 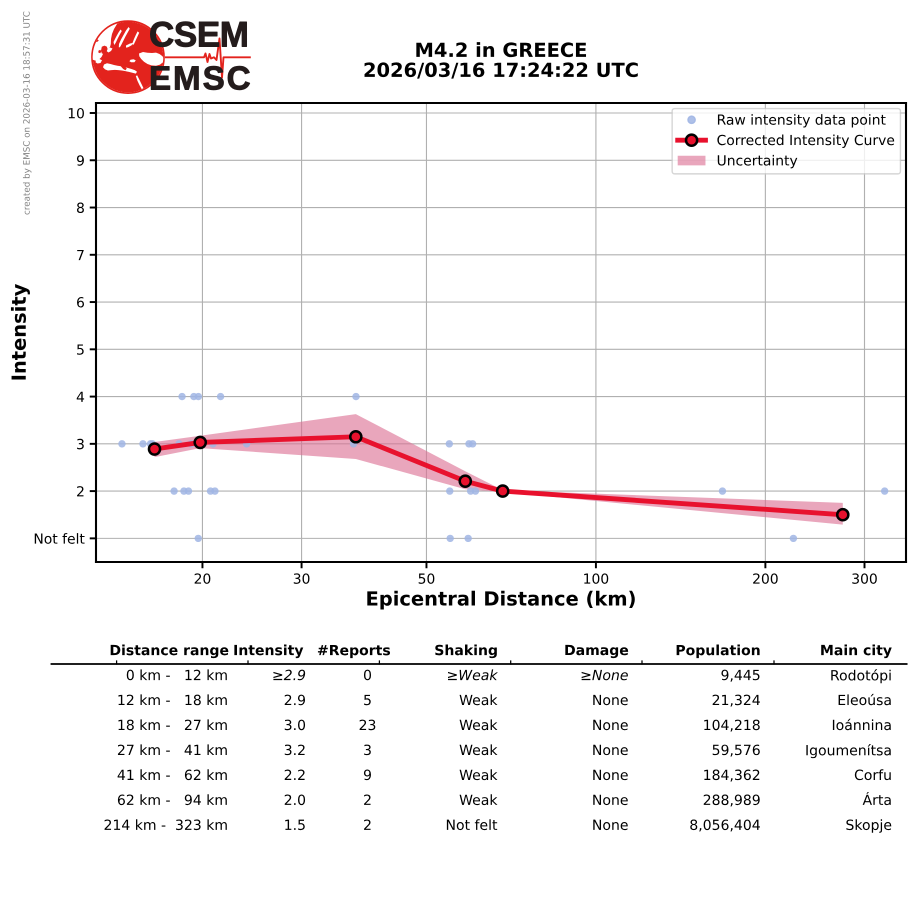 I want to click on svg-text: EMSC, so click(x=200, y=79).